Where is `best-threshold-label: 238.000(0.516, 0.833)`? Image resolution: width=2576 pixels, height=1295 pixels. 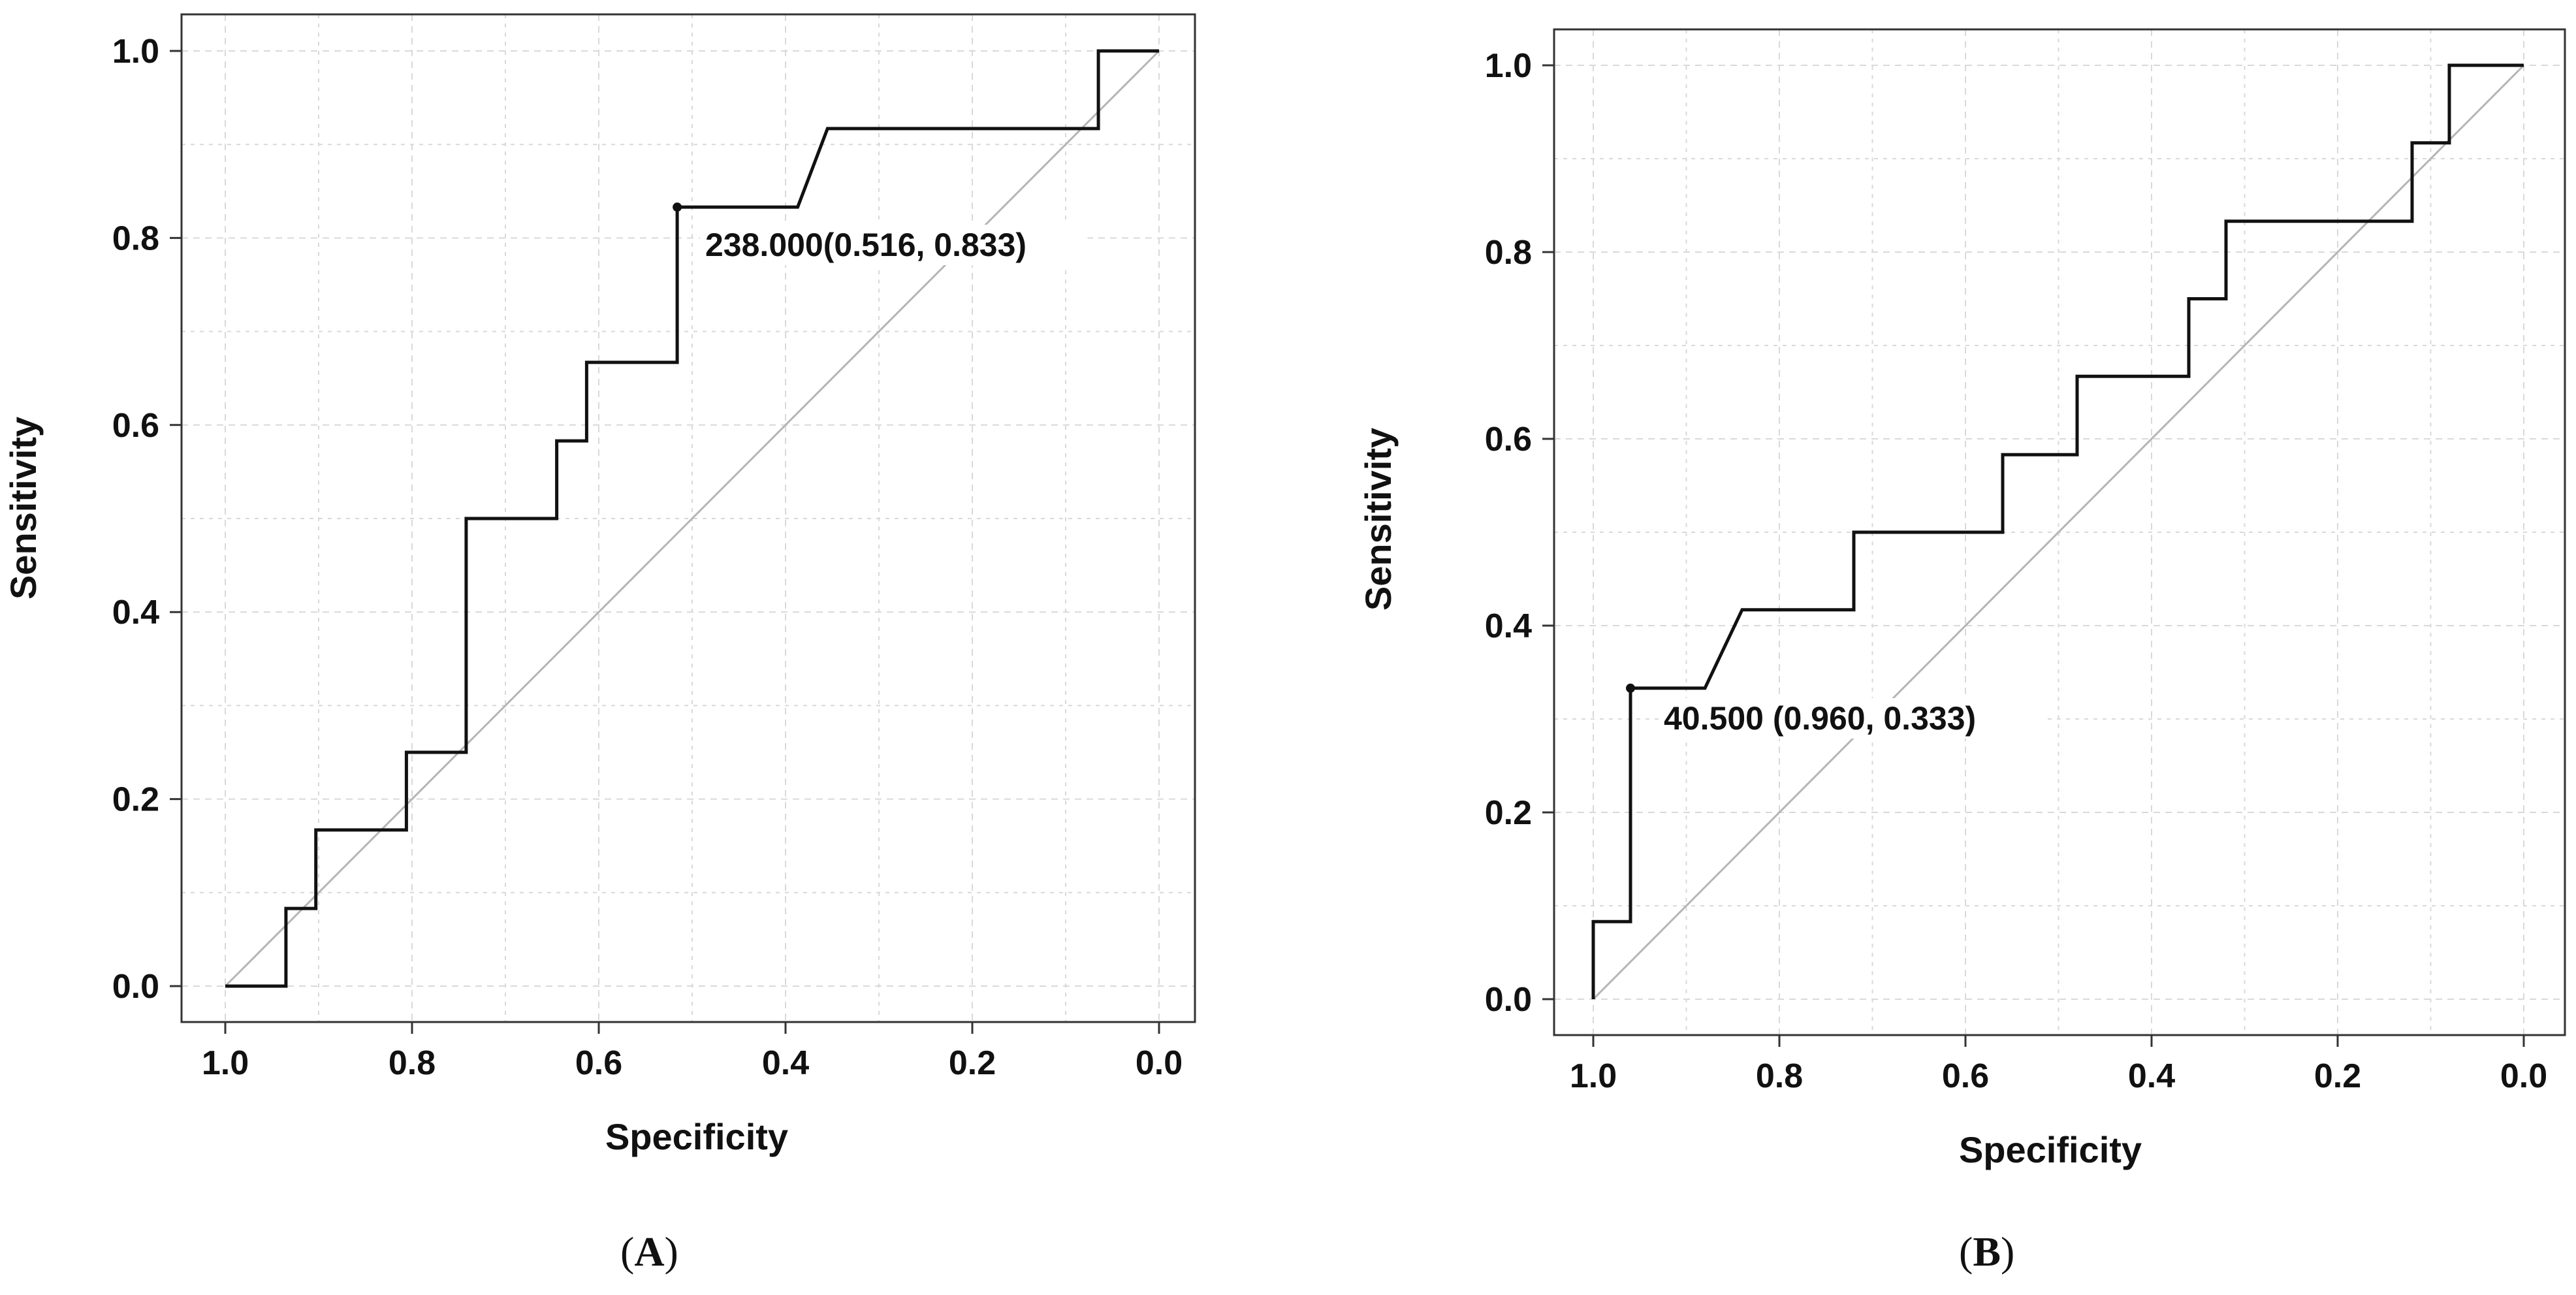 best-threshold-label: 238.000(0.516, 0.833) is located at coordinates (866, 245).